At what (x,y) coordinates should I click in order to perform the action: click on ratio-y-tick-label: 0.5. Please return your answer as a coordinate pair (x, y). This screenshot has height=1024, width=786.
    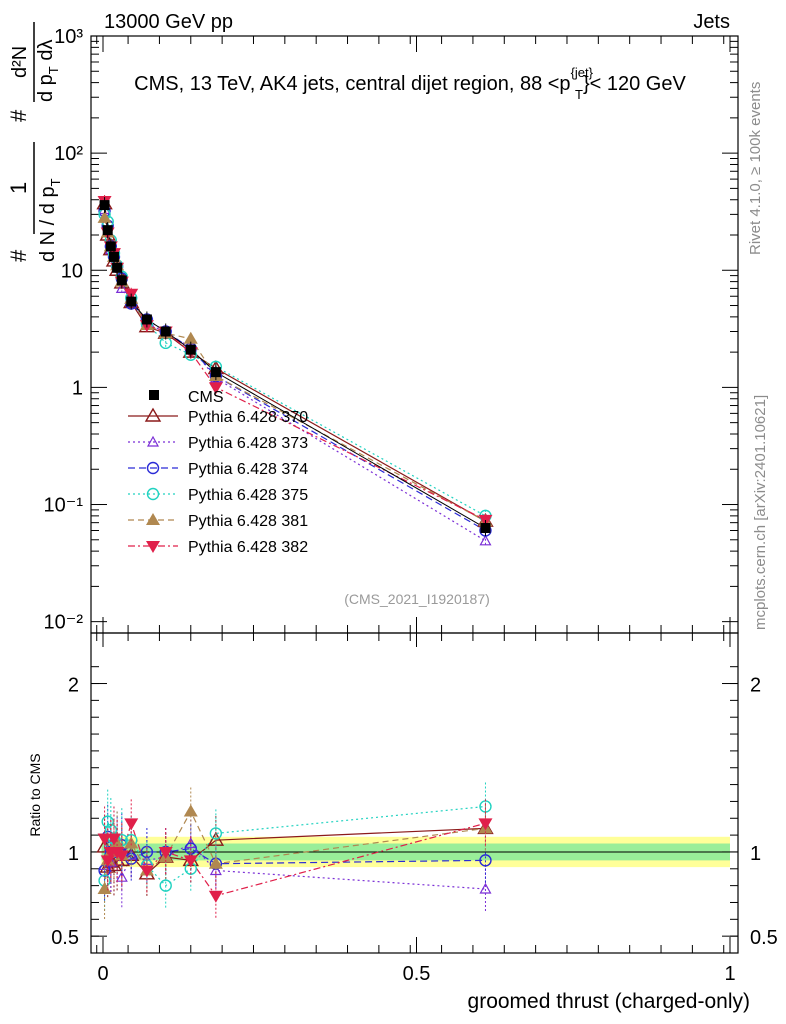
    Looking at the image, I should click on (65, 938).